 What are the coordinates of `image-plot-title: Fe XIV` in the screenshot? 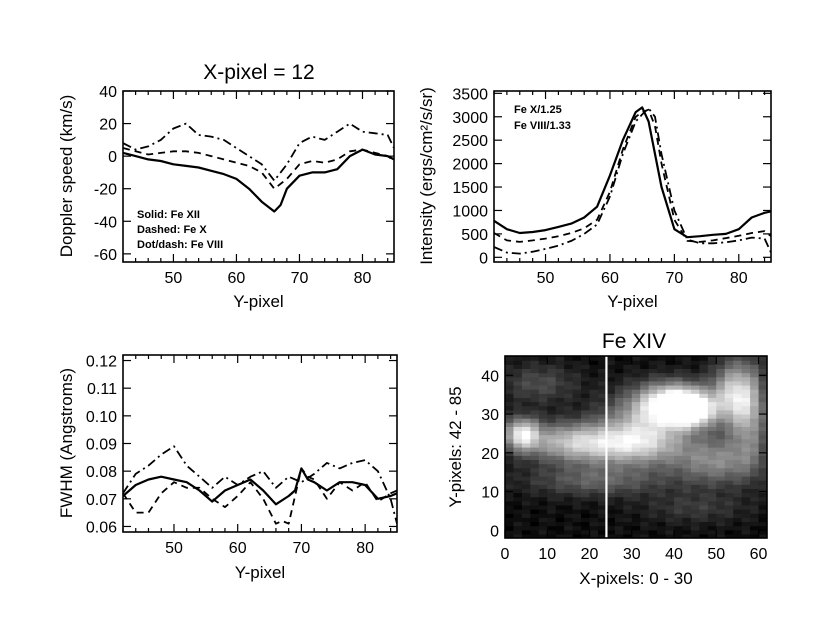 It's located at (634, 341).